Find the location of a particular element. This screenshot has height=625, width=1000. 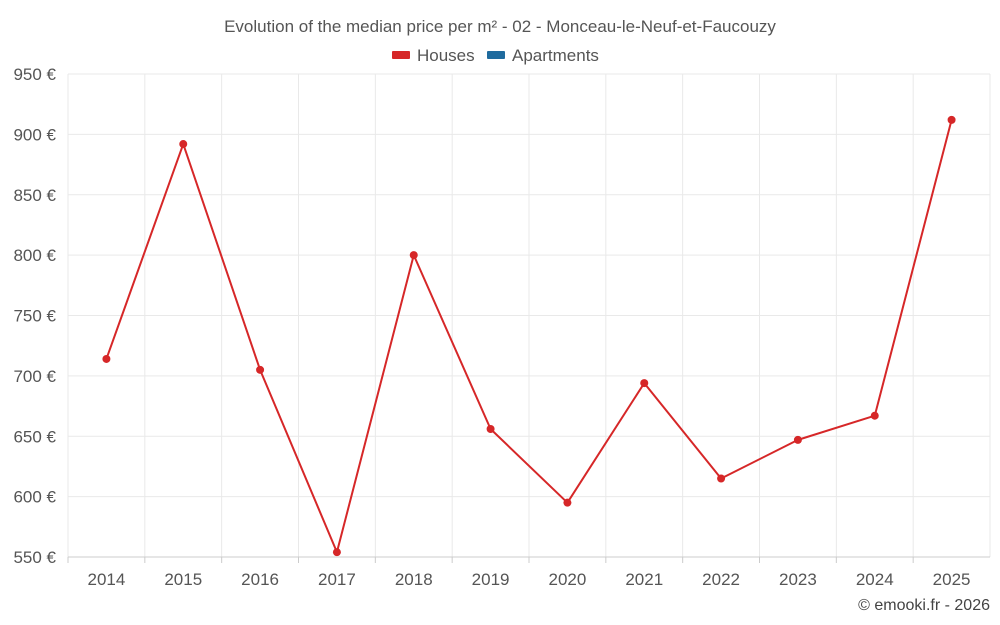

legend: Houses Apartments is located at coordinates (495, 55).